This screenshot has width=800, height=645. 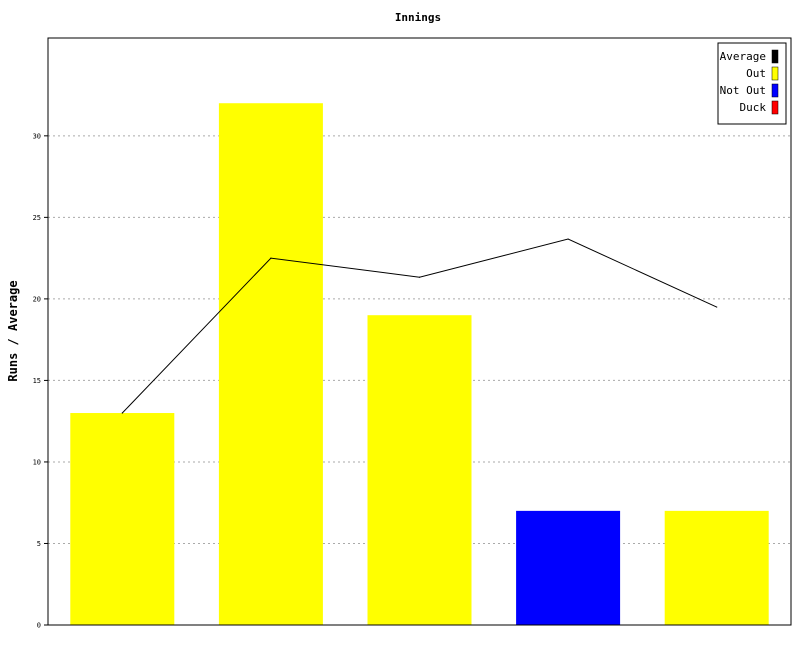 What do you see at coordinates (743, 90) in the screenshot?
I see `legend-label: Not Out` at bounding box center [743, 90].